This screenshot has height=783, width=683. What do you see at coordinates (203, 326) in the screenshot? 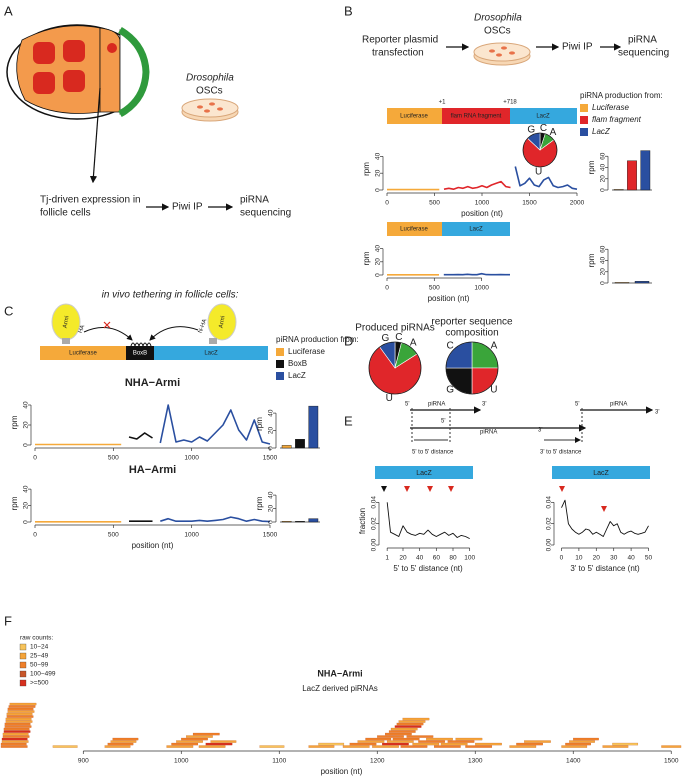
I see `protein-label: N-HA` at bounding box center [203, 326].